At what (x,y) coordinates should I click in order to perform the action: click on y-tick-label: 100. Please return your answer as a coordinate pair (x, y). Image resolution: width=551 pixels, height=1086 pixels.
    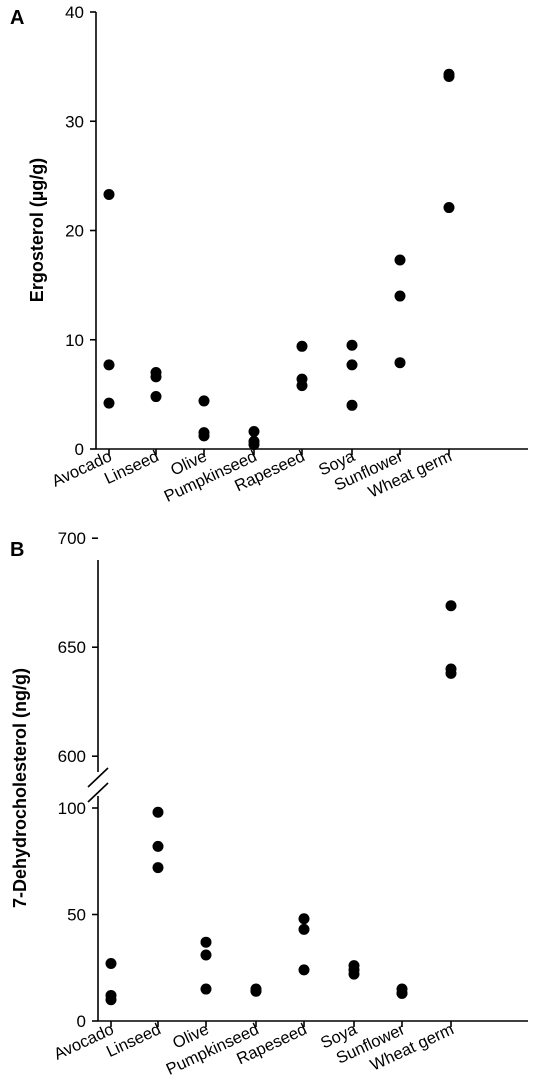
    Looking at the image, I should click on (72, 808).